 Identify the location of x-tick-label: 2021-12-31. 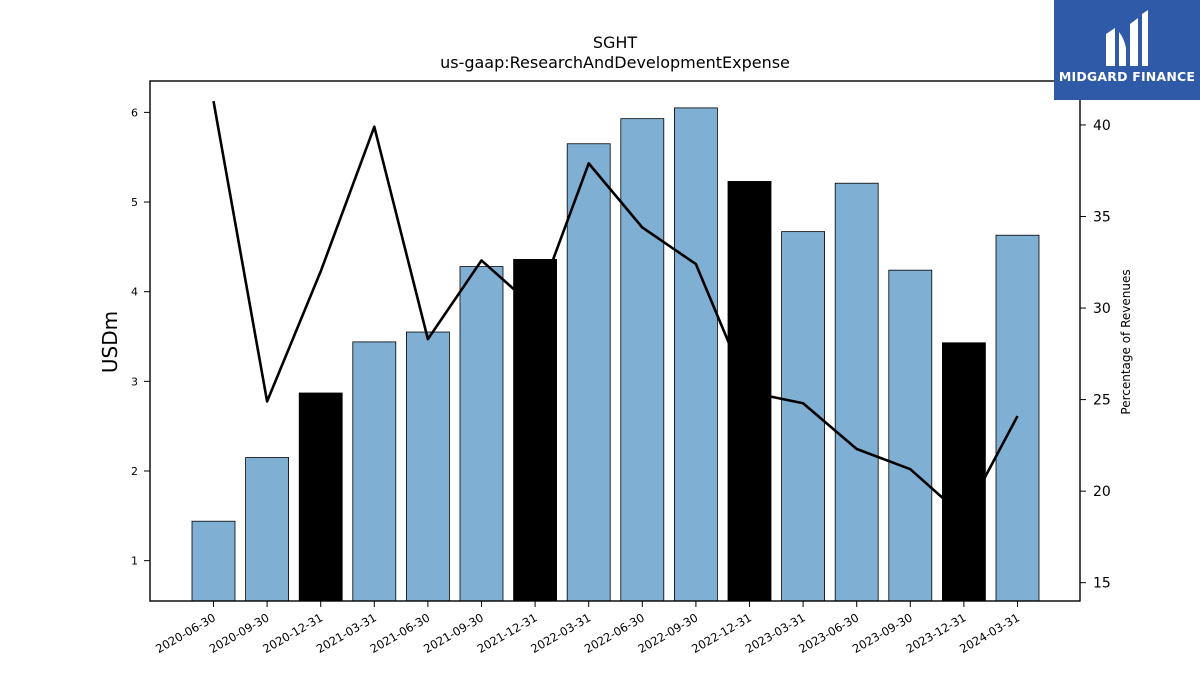
(507, 633).